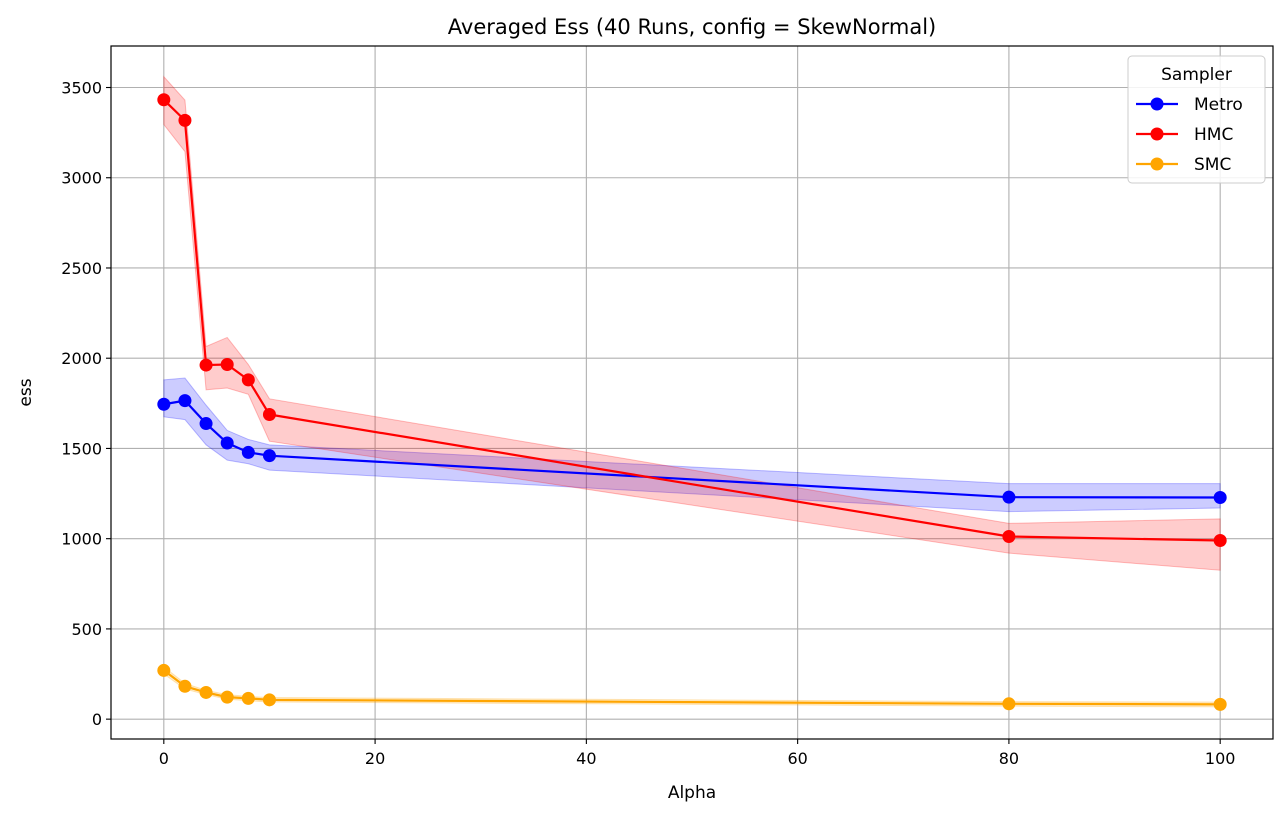 Image resolution: width=1288 pixels, height=817 pixels. What do you see at coordinates (86, 629) in the screenshot?
I see `y-tick-label: 500` at bounding box center [86, 629].